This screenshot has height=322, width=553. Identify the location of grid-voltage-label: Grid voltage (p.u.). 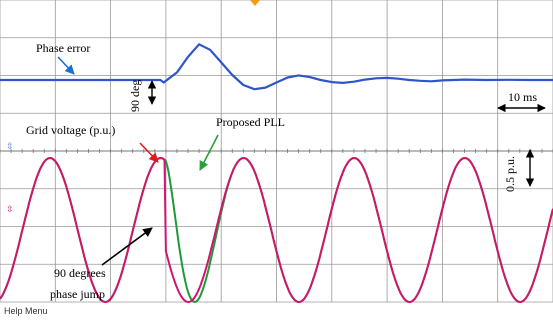
(70, 130).